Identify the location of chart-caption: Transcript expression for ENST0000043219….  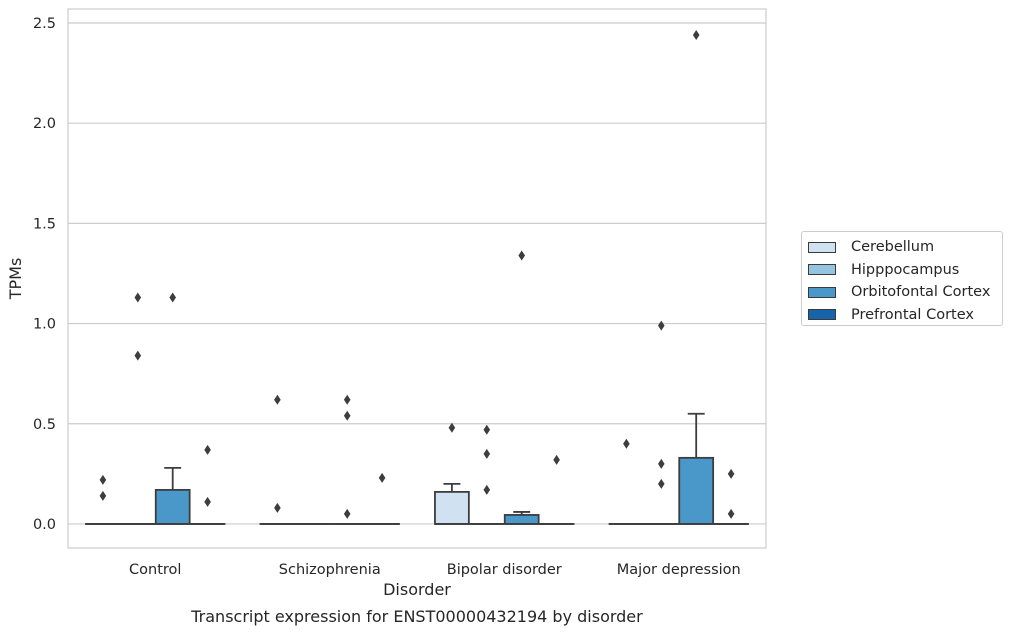
(417, 616).